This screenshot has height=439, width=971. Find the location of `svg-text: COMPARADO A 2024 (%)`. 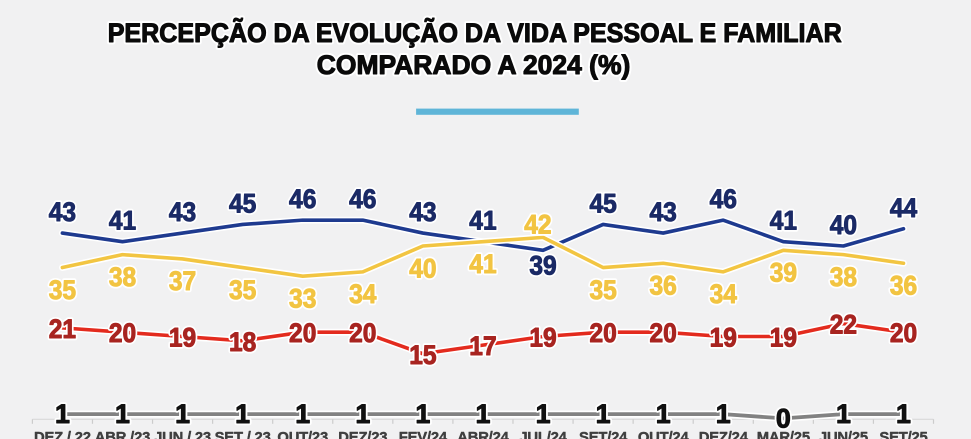

svg-text: COMPARADO A 2024 (%) is located at coordinates (474, 65).